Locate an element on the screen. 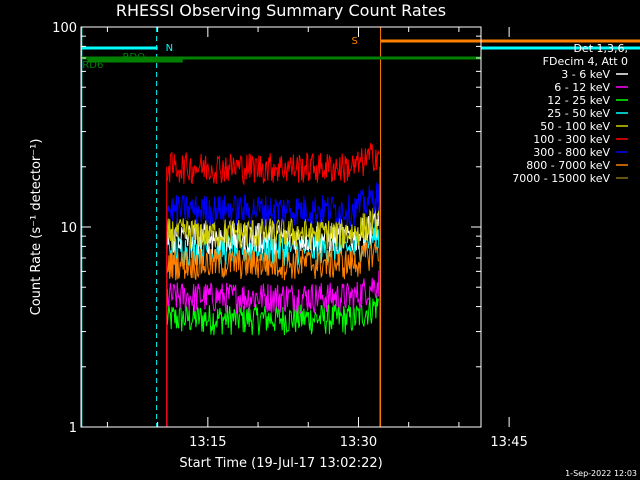  legend-entry-label: 800 - 7000 keV is located at coordinates (568, 165).